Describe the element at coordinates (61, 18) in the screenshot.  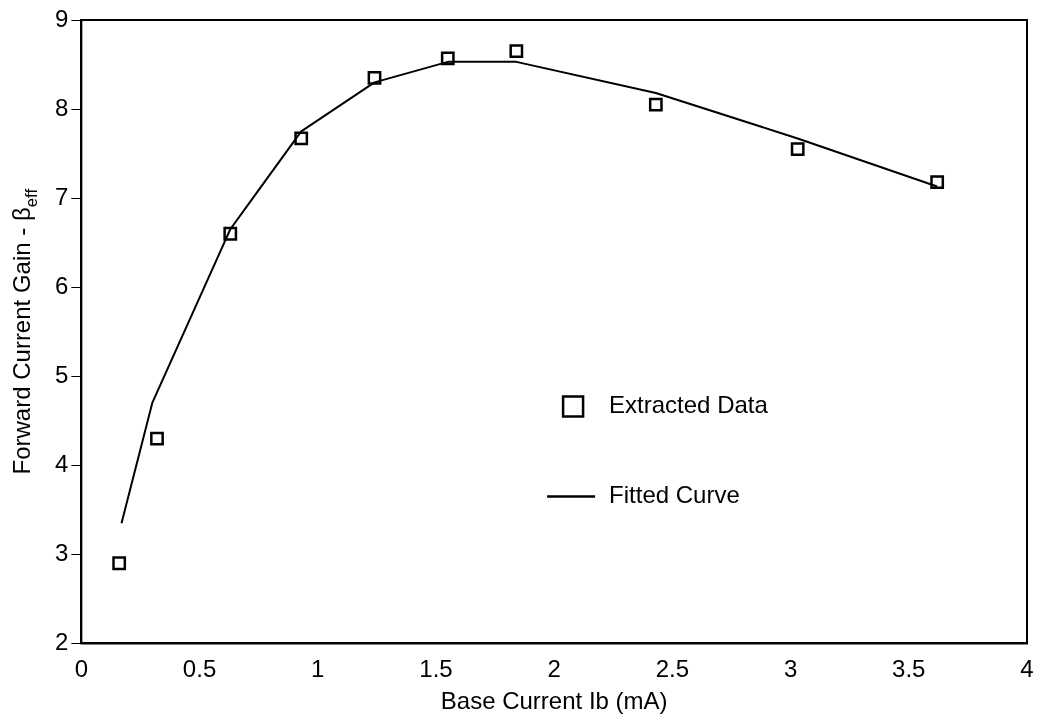
I see `y-tick-label: 9` at that location.